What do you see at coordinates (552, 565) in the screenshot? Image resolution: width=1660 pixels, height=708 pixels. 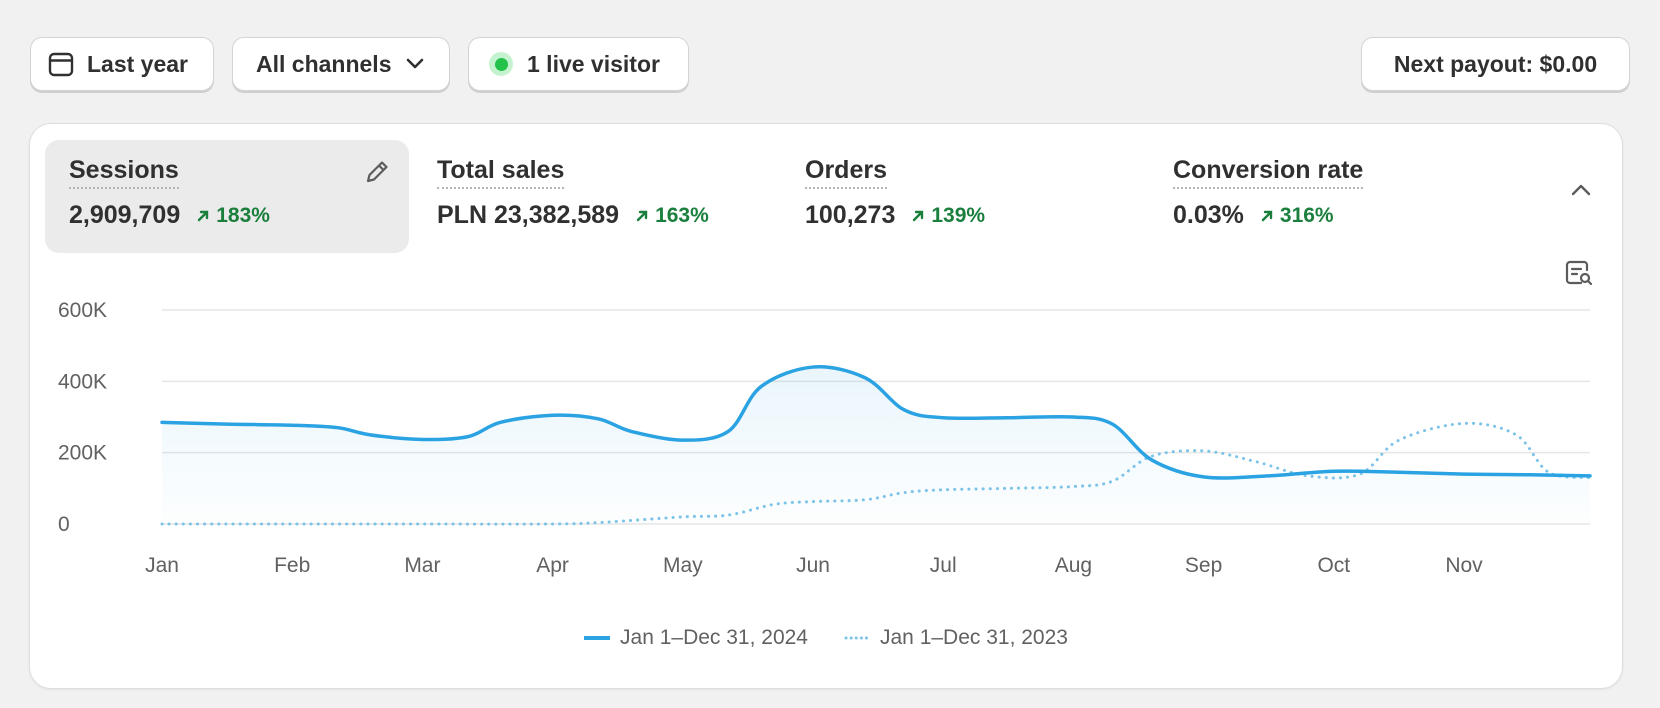 I see `x-tick-label: Apr` at bounding box center [552, 565].